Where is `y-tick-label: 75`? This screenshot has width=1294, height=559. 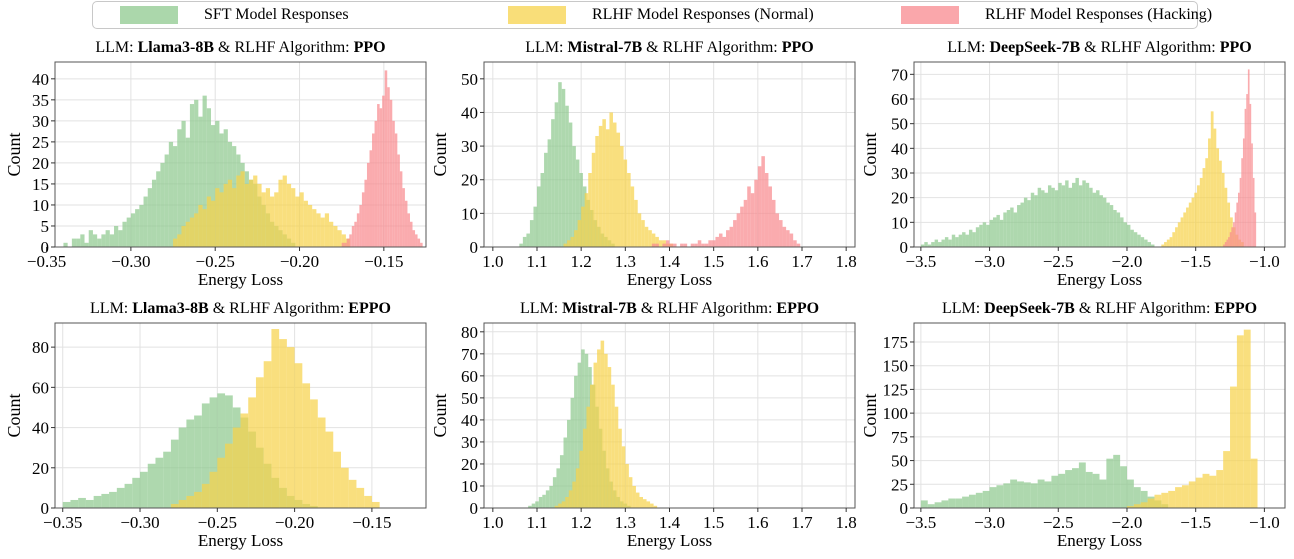
y-tick-label: 75 is located at coordinates (899, 437).